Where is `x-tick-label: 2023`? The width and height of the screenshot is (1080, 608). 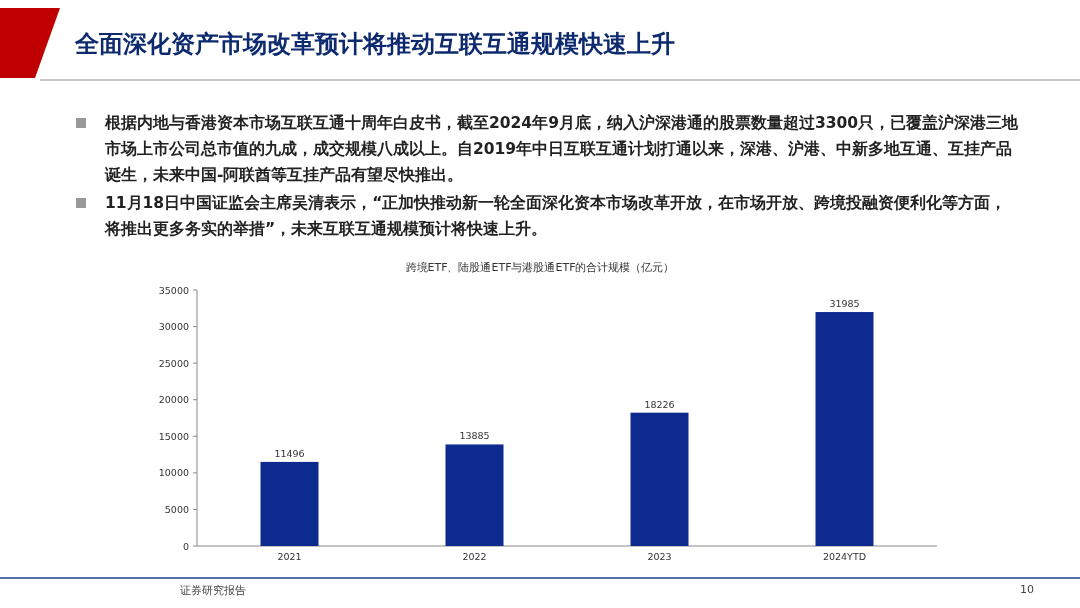
x-tick-label: 2023 is located at coordinates (659, 556).